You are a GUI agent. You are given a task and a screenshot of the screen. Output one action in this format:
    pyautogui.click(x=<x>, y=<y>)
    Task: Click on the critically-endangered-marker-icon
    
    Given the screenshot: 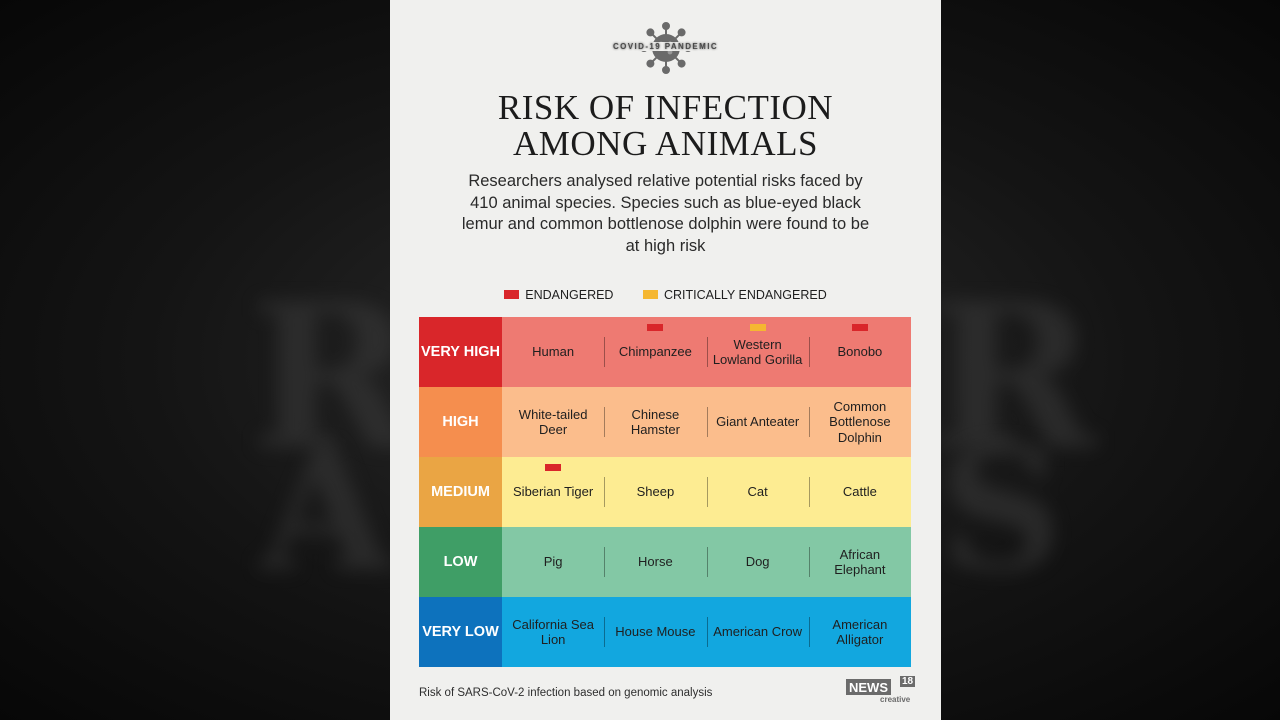 What is the action you would take?
    pyautogui.click(x=757, y=327)
    